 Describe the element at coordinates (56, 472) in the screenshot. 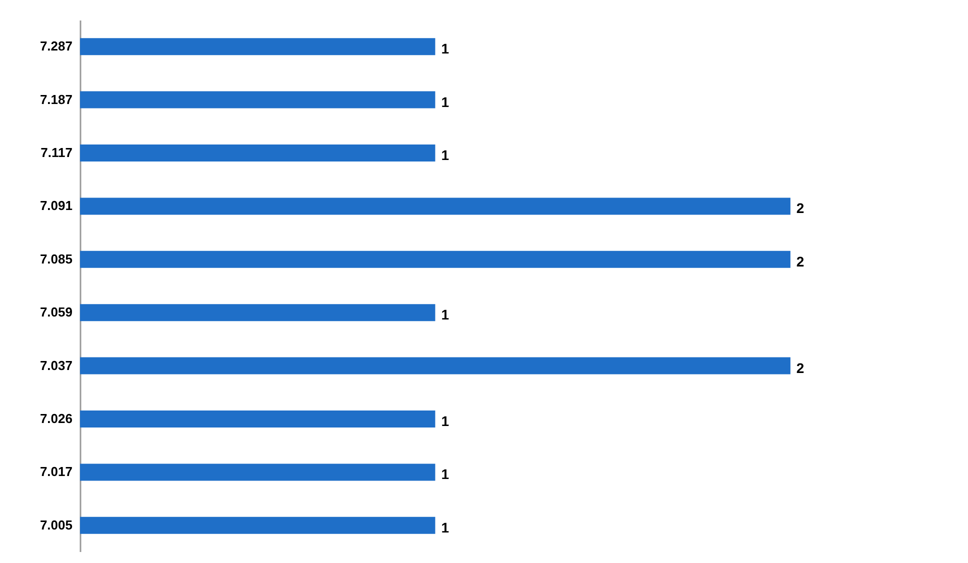

I see `y-tick-label: 7.017` at that location.